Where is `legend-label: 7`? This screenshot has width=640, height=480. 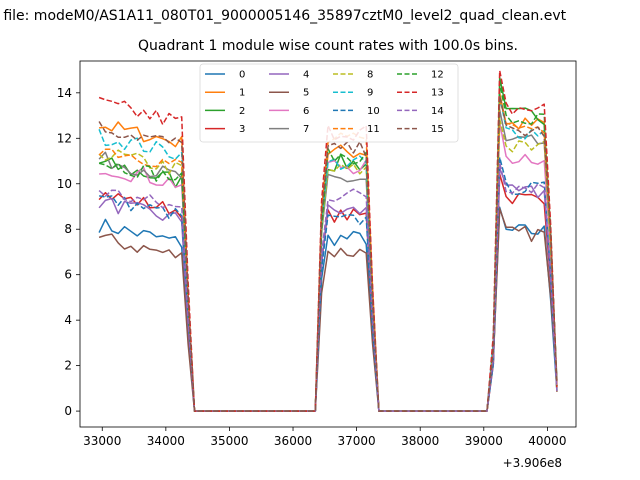 legend-label: 7 is located at coordinates (306, 129).